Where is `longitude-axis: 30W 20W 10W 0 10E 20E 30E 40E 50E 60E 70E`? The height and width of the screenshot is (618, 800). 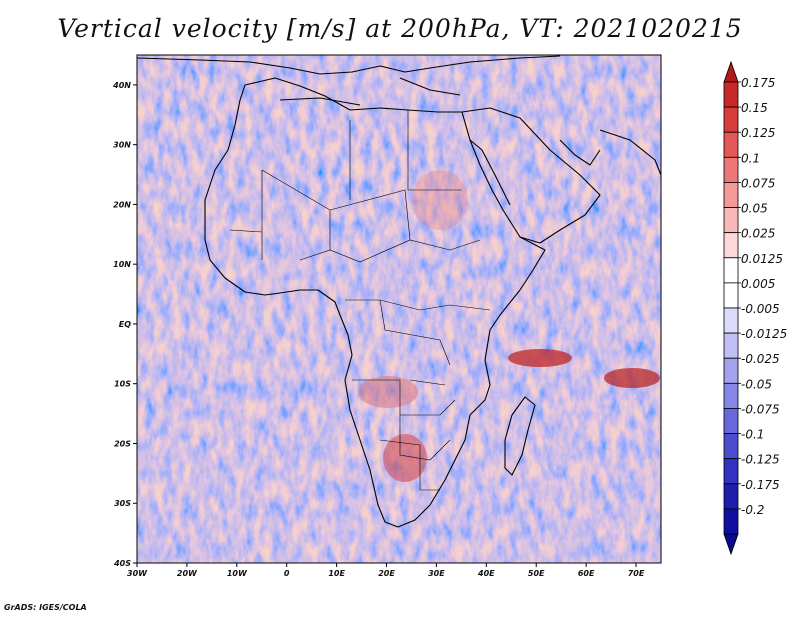
longitude-axis: 30W 20W 10W 0 10E 20E 30E 40E 50E 60E 70E is located at coordinates (386, 570).